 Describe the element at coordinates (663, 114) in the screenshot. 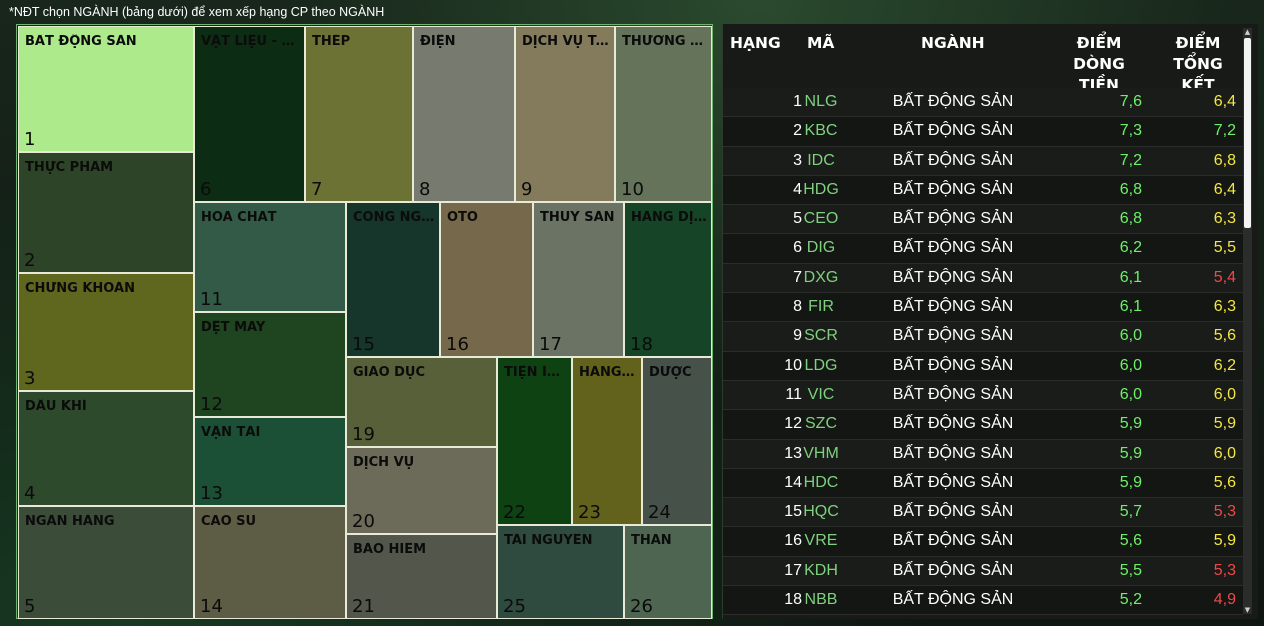

I see `treemap-tile: THƯƠNG MẠI 10` at that location.